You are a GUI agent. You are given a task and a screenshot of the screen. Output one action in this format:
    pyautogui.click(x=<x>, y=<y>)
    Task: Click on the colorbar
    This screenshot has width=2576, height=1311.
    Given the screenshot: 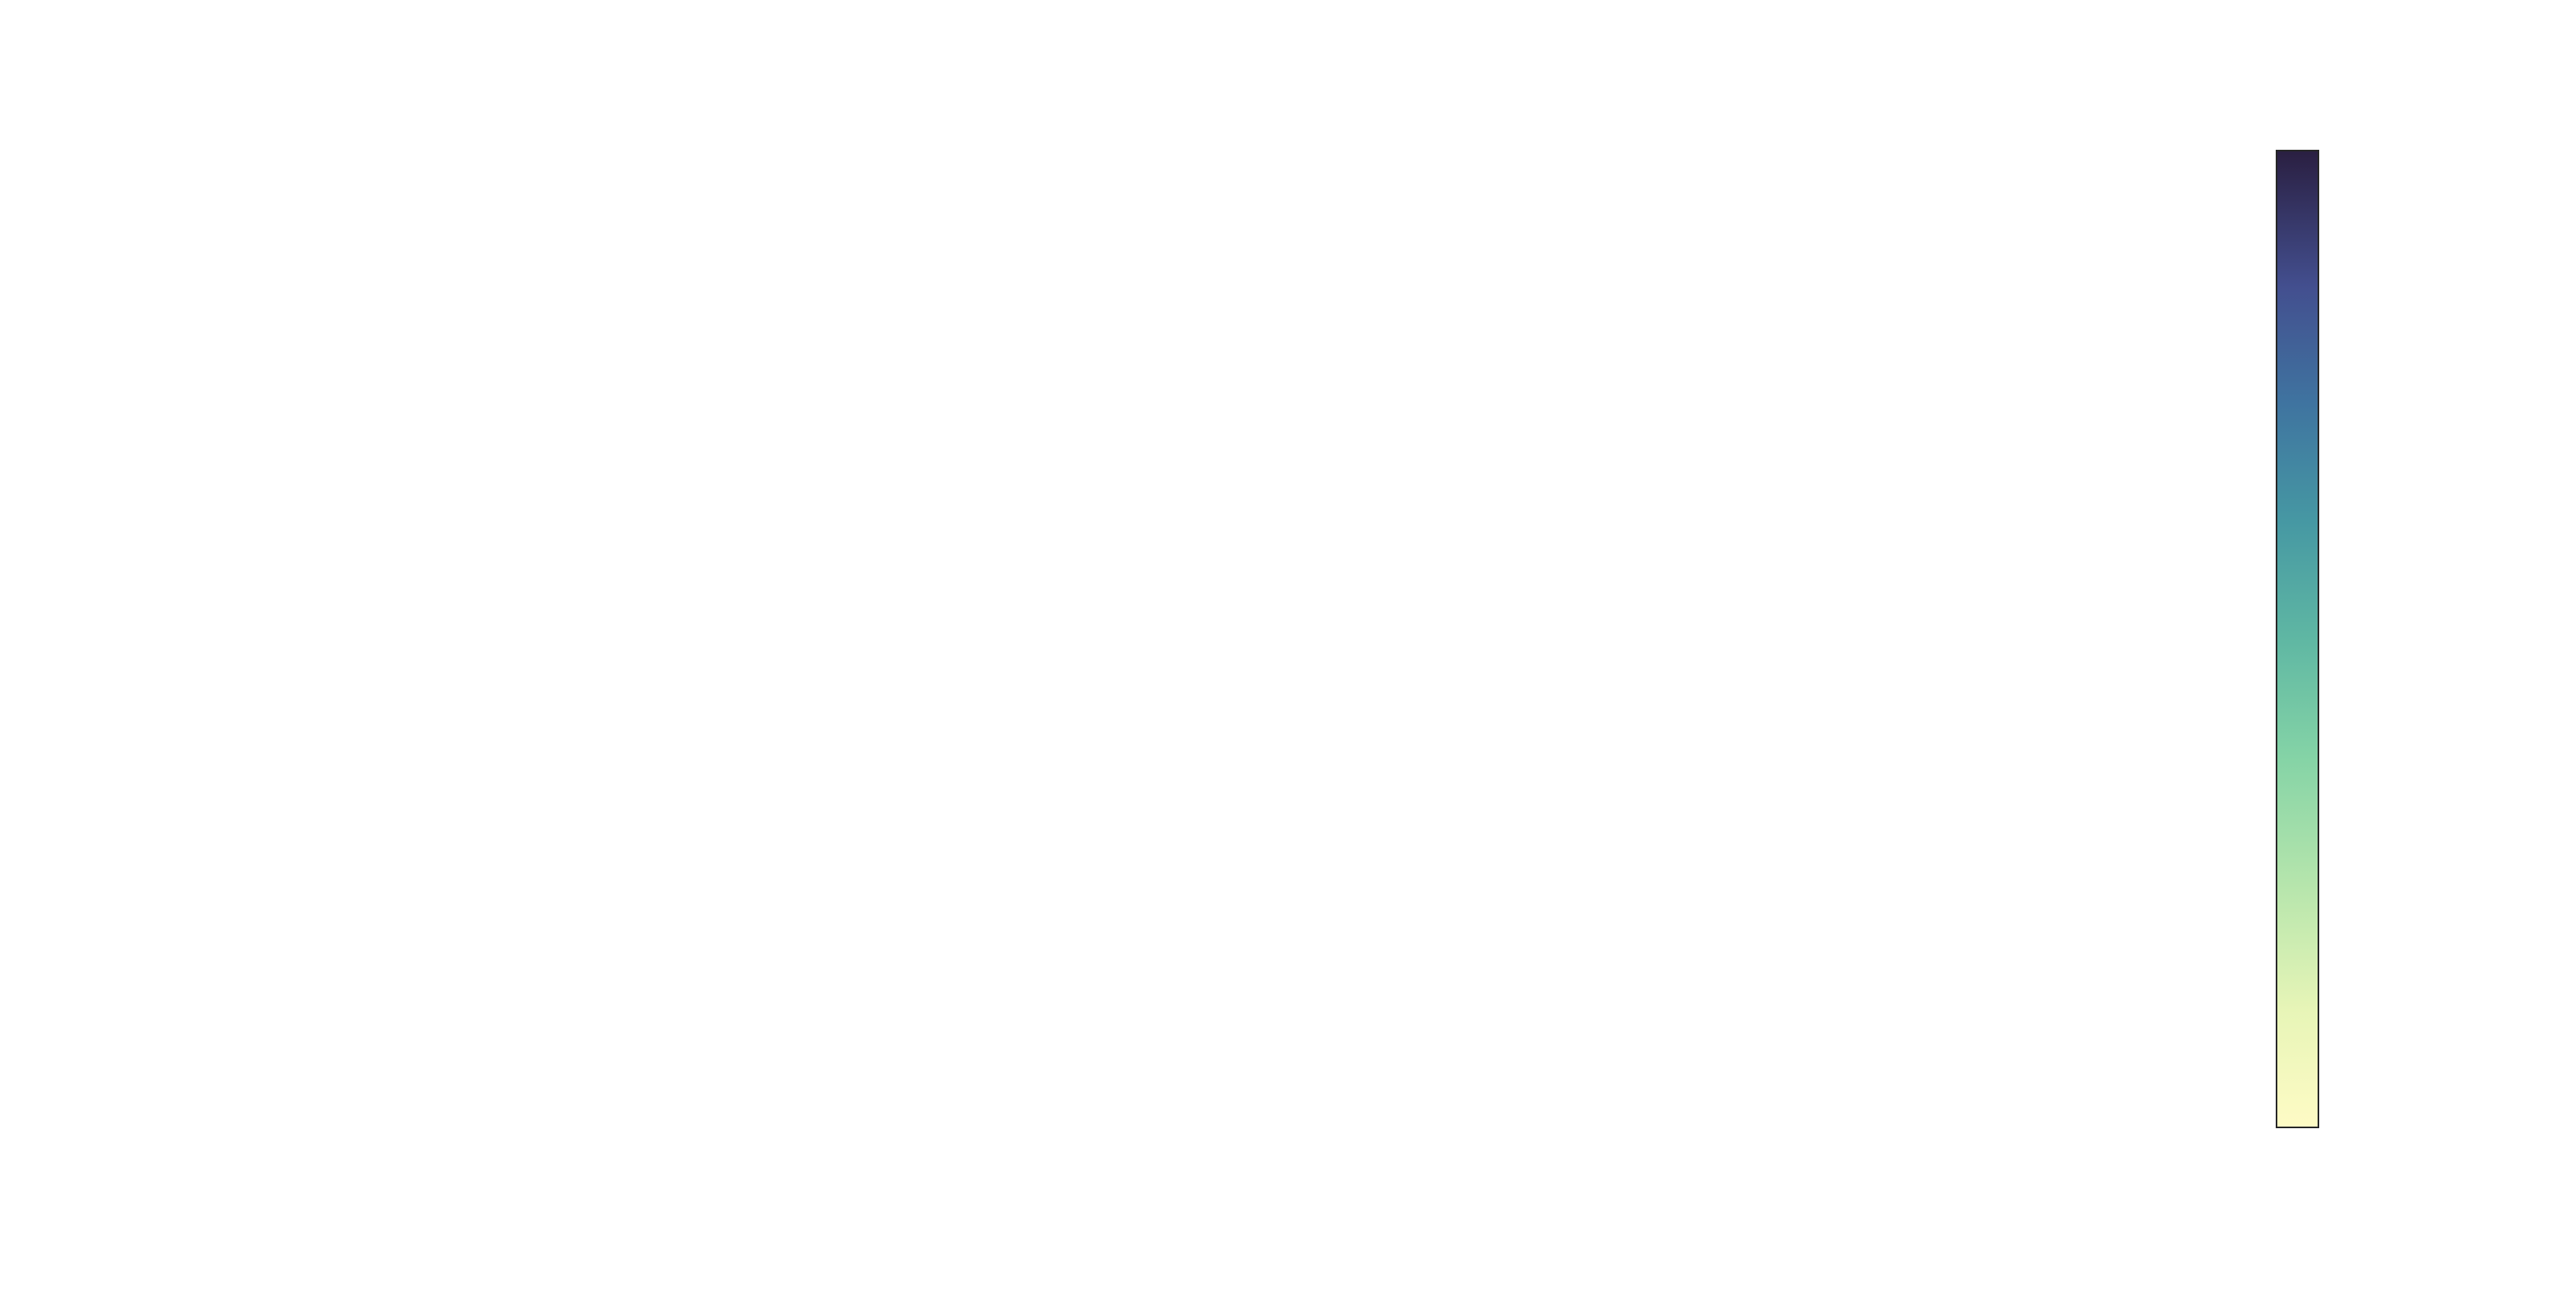 What is the action you would take?
    pyautogui.click(x=2297, y=639)
    